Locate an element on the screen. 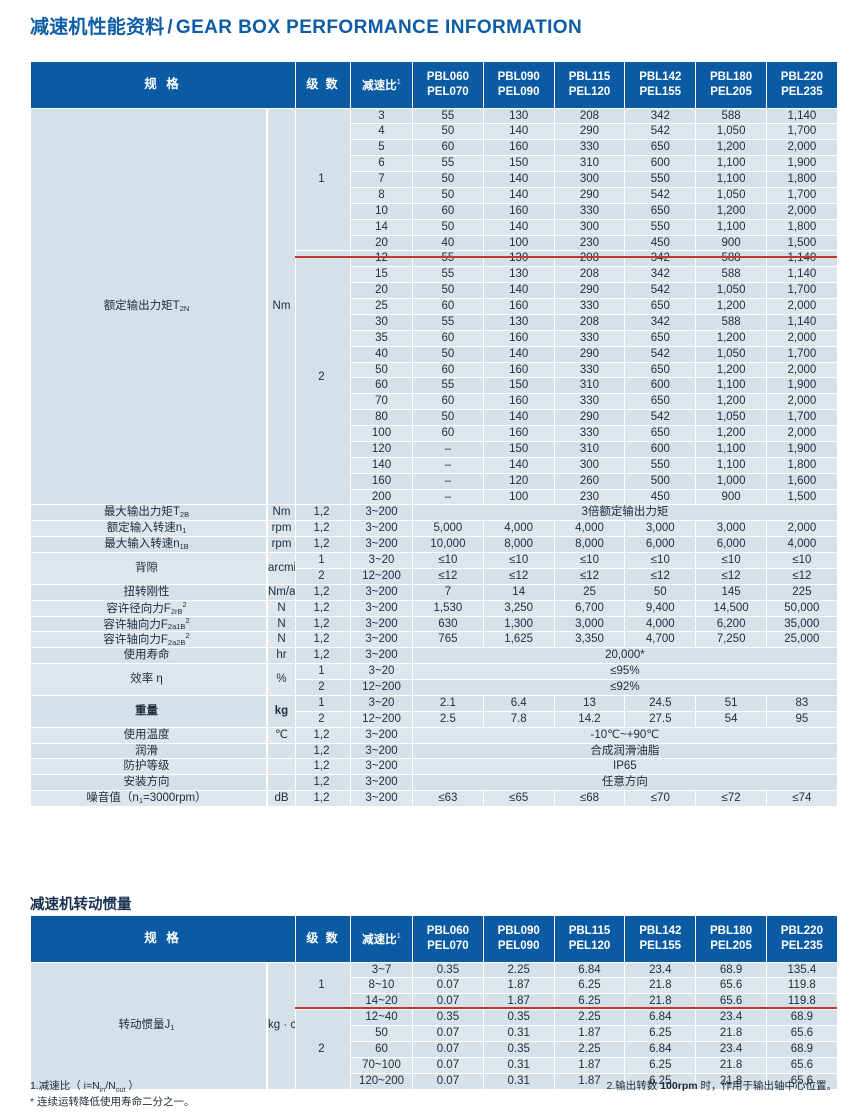  value-cell-3: 342 is located at coordinates (660, 275).